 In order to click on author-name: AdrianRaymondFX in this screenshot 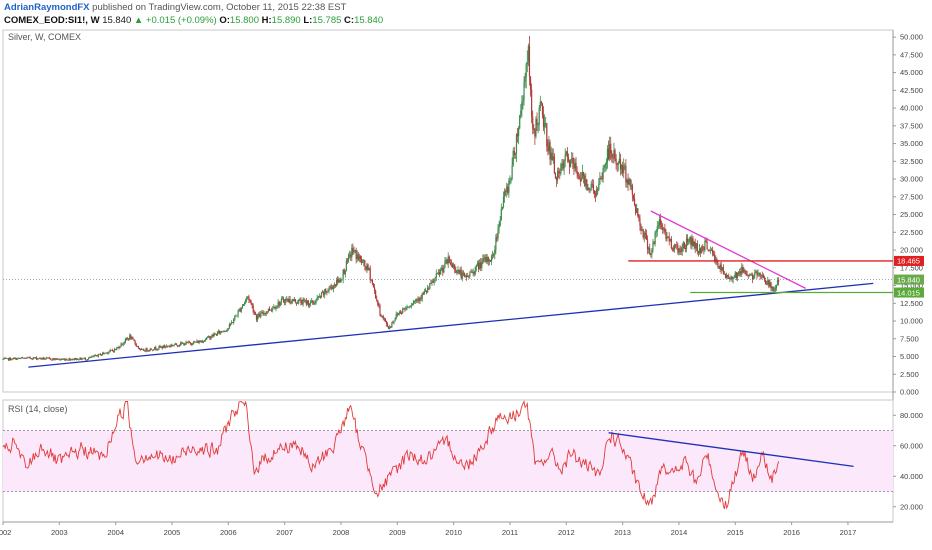, I will do `click(47, 7)`.